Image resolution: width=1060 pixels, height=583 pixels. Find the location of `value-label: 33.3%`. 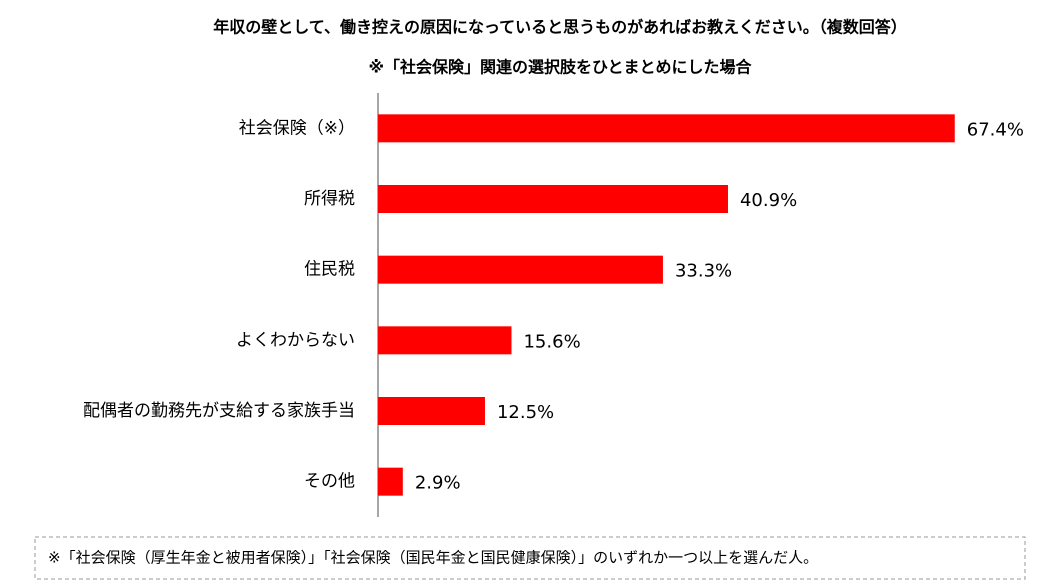

value-label: 33.3% is located at coordinates (703, 271).